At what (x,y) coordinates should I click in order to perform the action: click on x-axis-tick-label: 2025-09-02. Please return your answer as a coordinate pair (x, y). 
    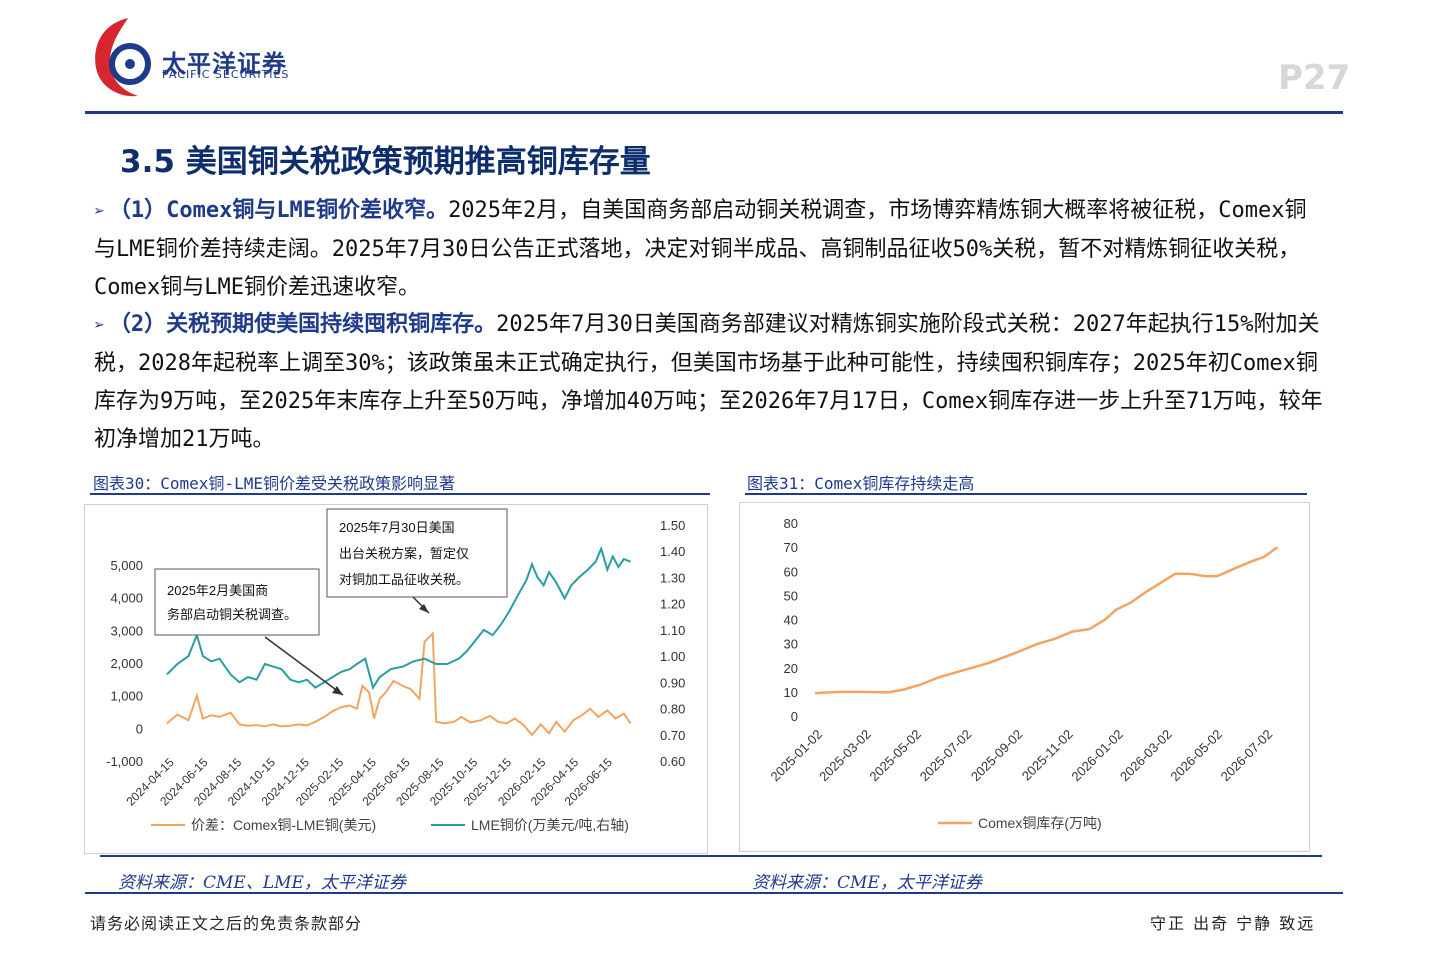
    Looking at the image, I should click on (997, 756).